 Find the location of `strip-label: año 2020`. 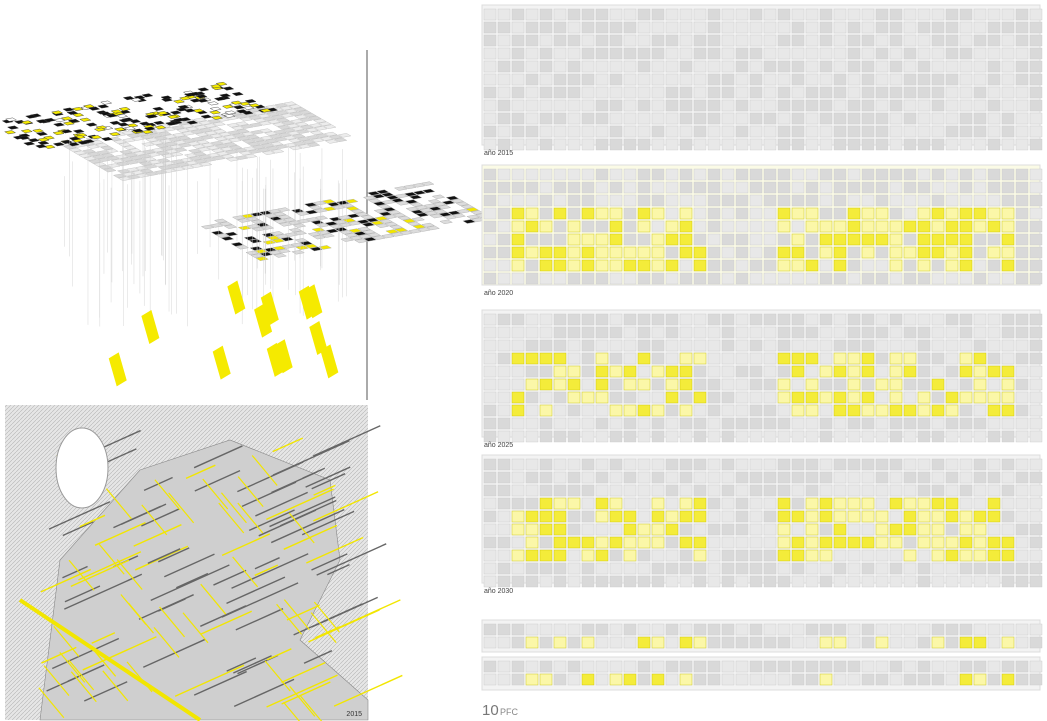

strip-label: año 2020 is located at coordinates (498, 293).